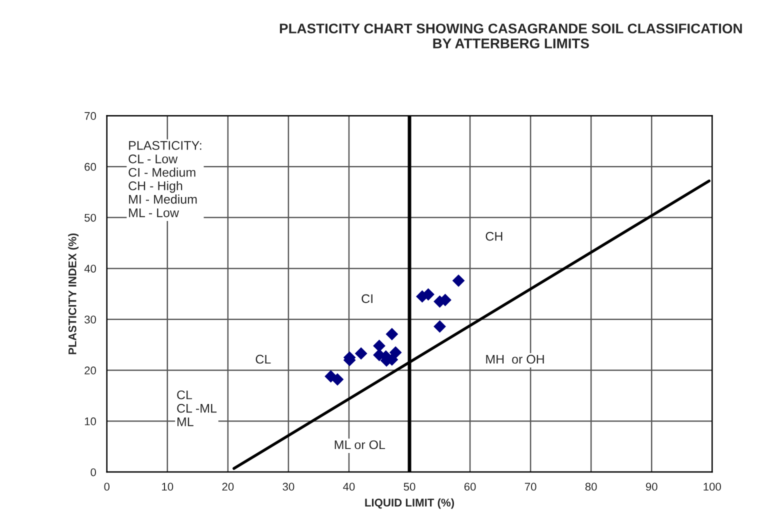 Image resolution: width=780 pixels, height=531 pixels. Describe the element at coordinates (165, 179) in the screenshot. I see `annotation: PLASTICITY: CL - Low CI - Medium CH - High MI - Medium ML - Low` at that location.